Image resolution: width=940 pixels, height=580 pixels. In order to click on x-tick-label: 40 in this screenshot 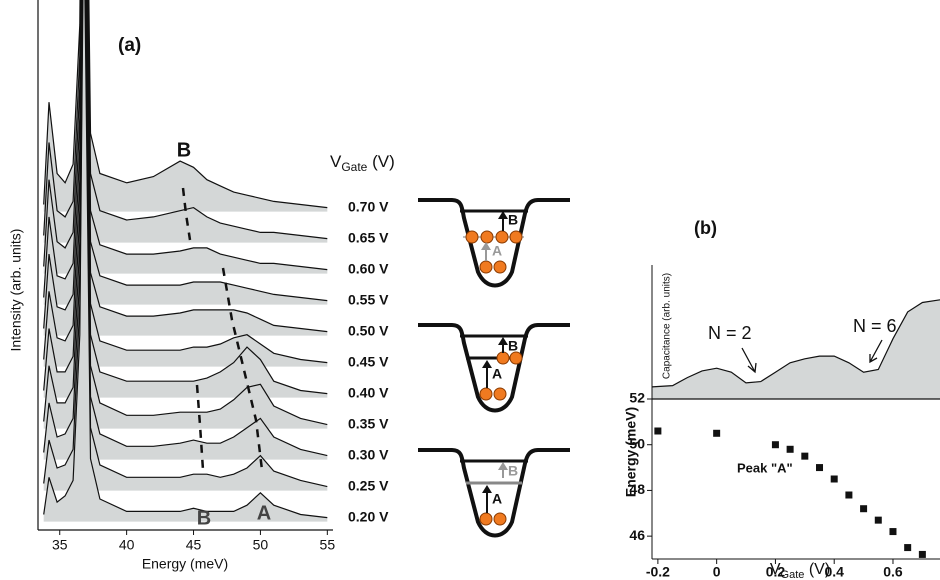, I will do `click(127, 545)`.